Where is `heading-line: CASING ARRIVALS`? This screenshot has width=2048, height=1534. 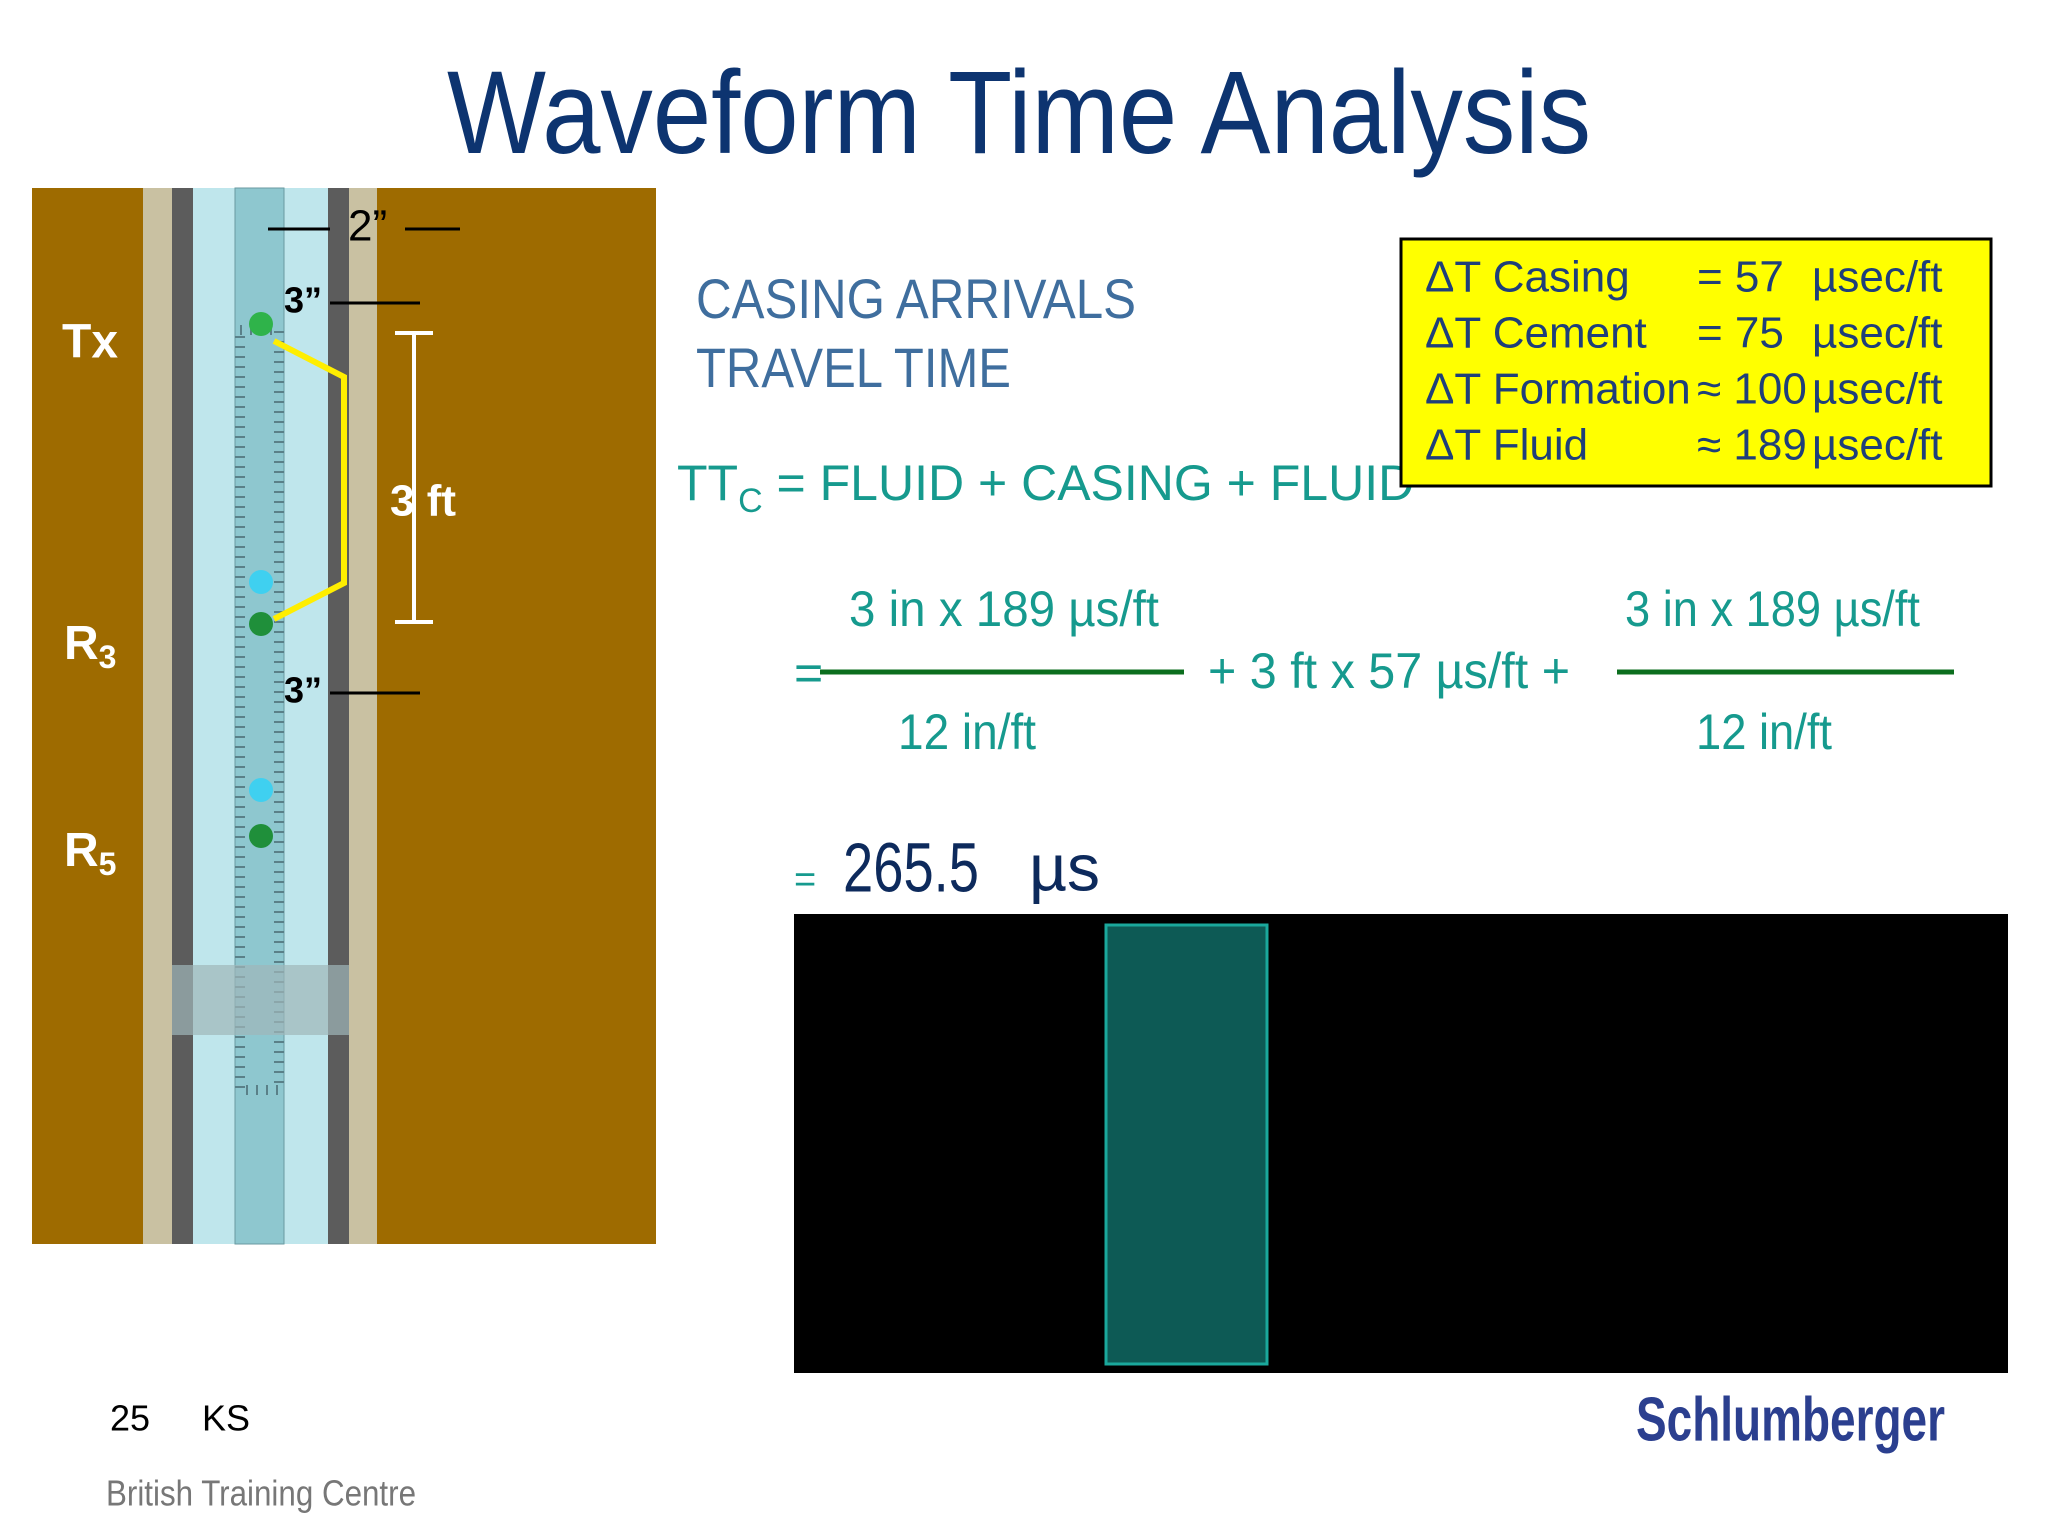
heading-line: CASING ARRIVALS is located at coordinates (916, 298).